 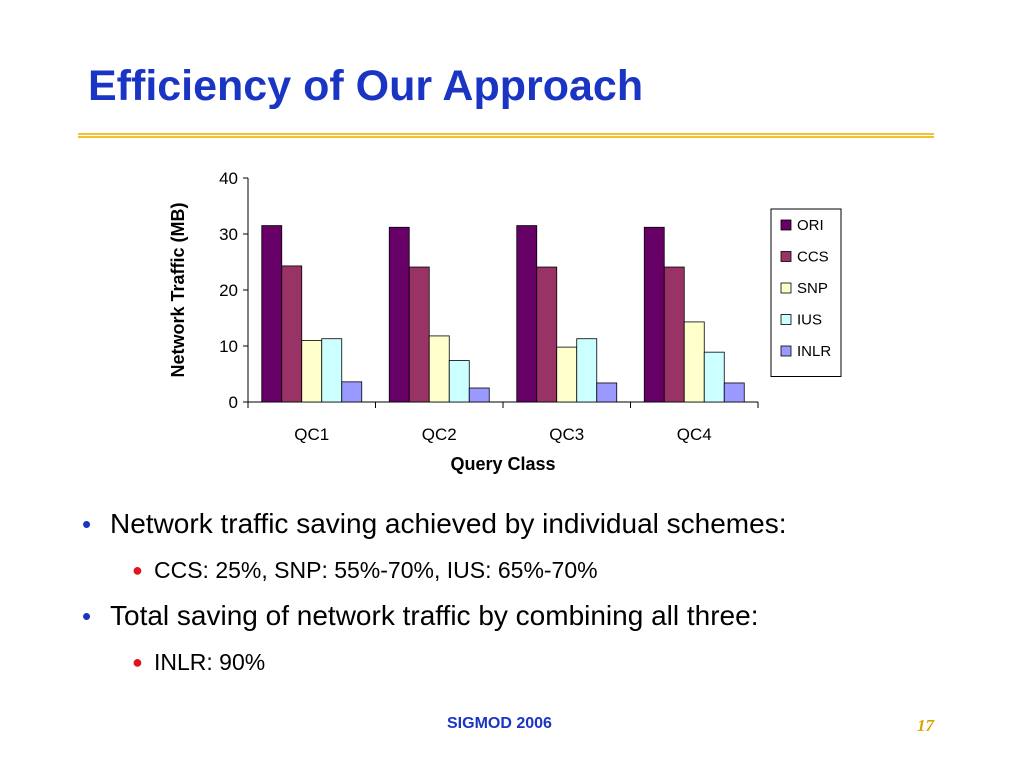 I want to click on legend-label-ius: IUS, so click(x=809, y=320).